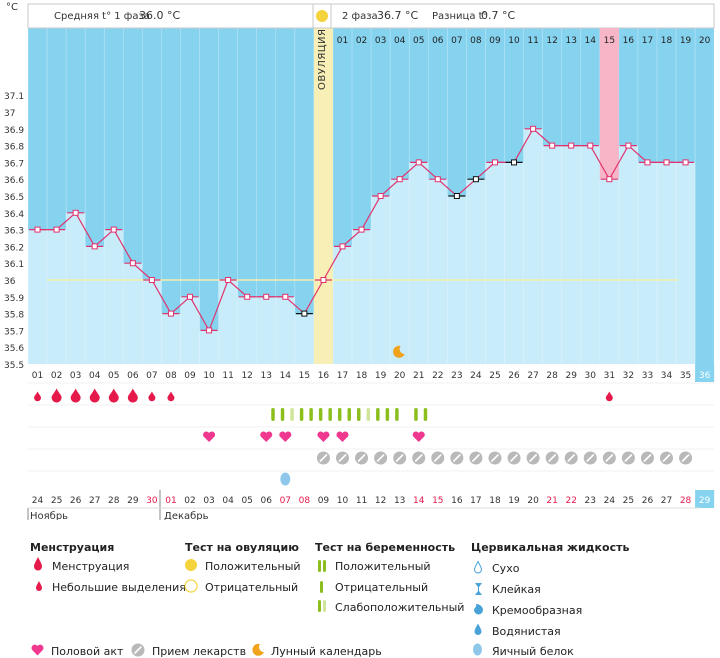 The height and width of the screenshot is (658, 720). What do you see at coordinates (380, 41) in the screenshot?
I see `phase2-day-number: 03` at bounding box center [380, 41].